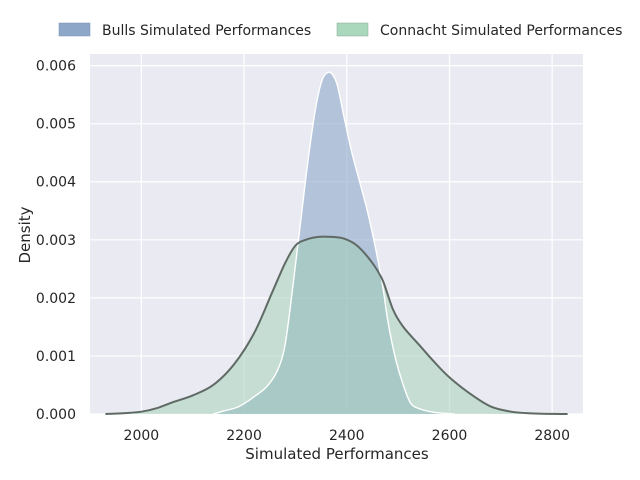 Image resolution: width=640 pixels, height=480 pixels. I want to click on x-tick-label: 2400, so click(347, 436).